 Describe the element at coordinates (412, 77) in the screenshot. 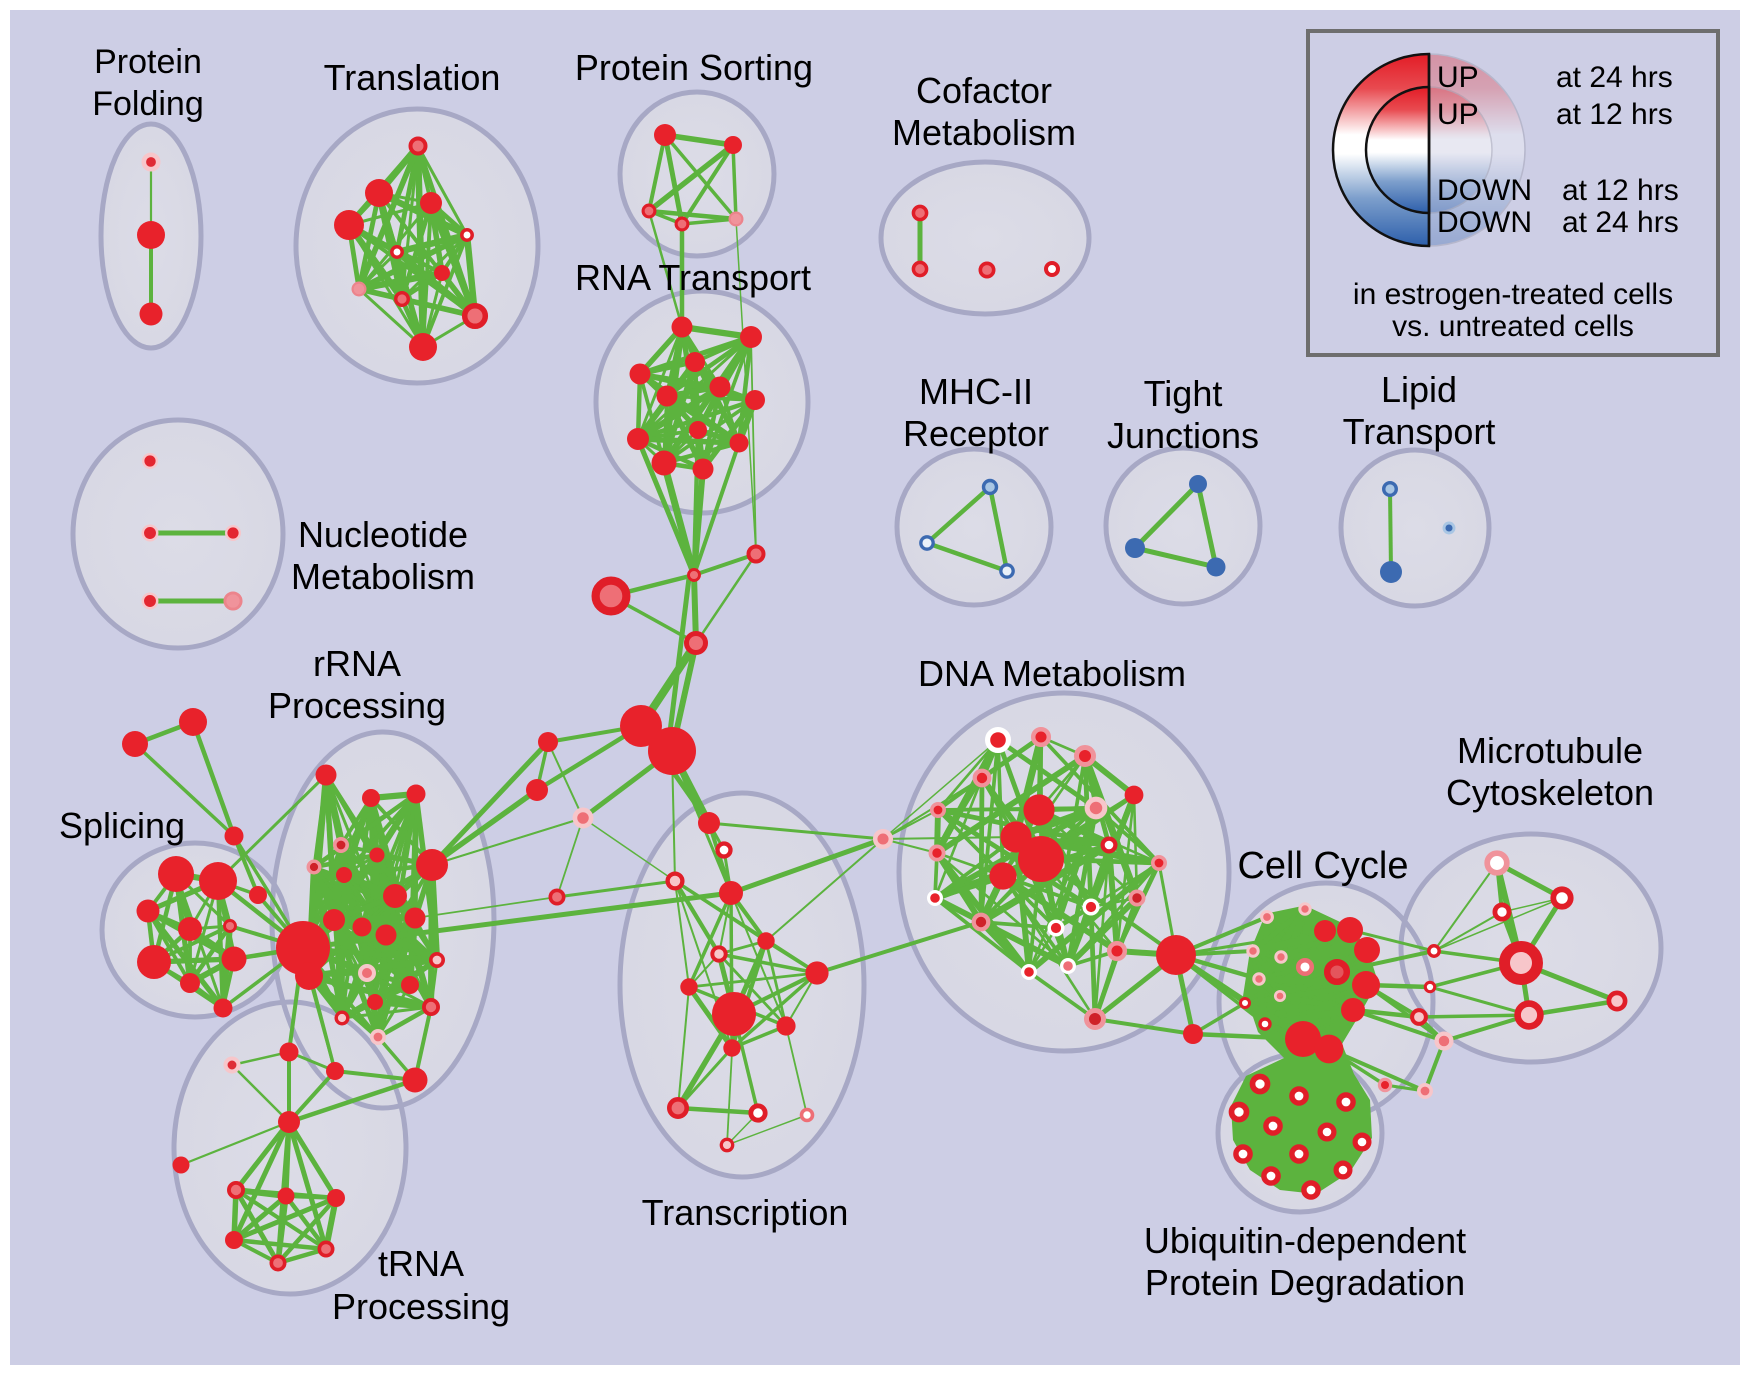

I see `svg-text: Translation` at that location.